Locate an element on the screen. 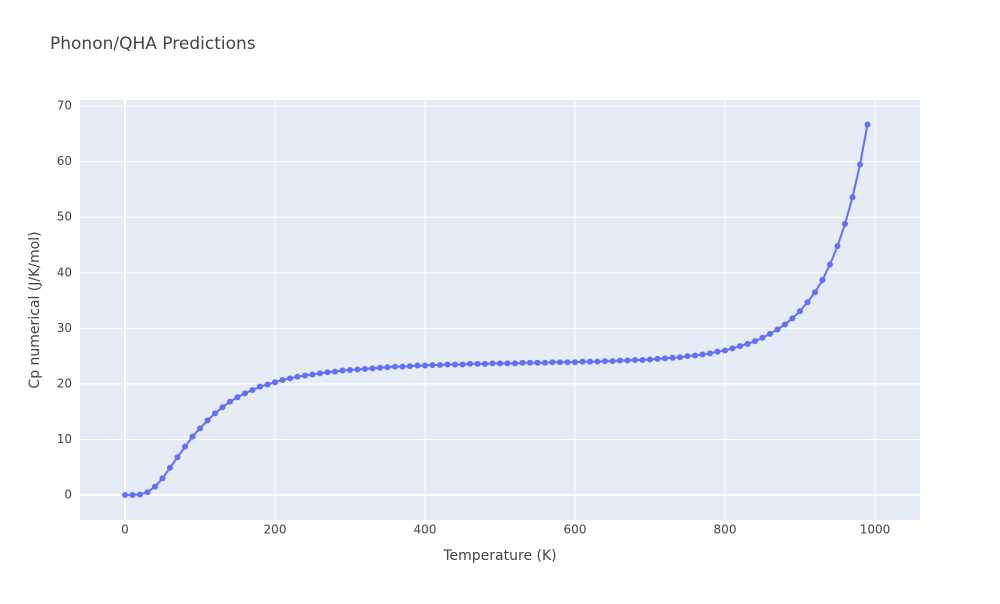 The height and width of the screenshot is (604, 1000). y-tick-label: 0 is located at coordinates (68, 495).